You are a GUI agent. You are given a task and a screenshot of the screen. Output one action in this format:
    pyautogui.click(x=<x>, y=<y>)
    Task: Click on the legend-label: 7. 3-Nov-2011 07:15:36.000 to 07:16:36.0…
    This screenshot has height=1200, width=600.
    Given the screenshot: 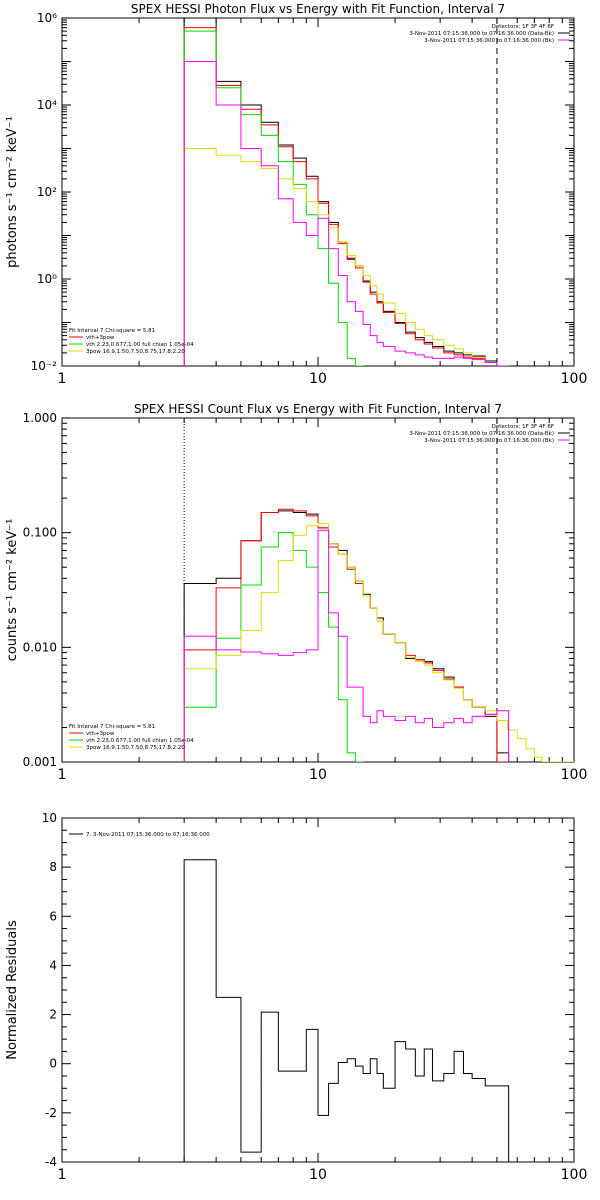 What is the action you would take?
    pyautogui.click(x=148, y=835)
    